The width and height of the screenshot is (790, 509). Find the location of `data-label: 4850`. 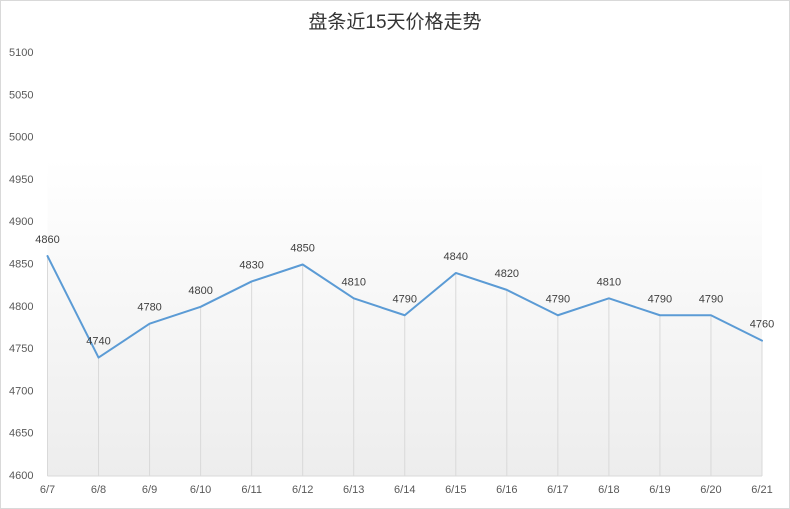

data-label: 4850 is located at coordinates (302, 249).